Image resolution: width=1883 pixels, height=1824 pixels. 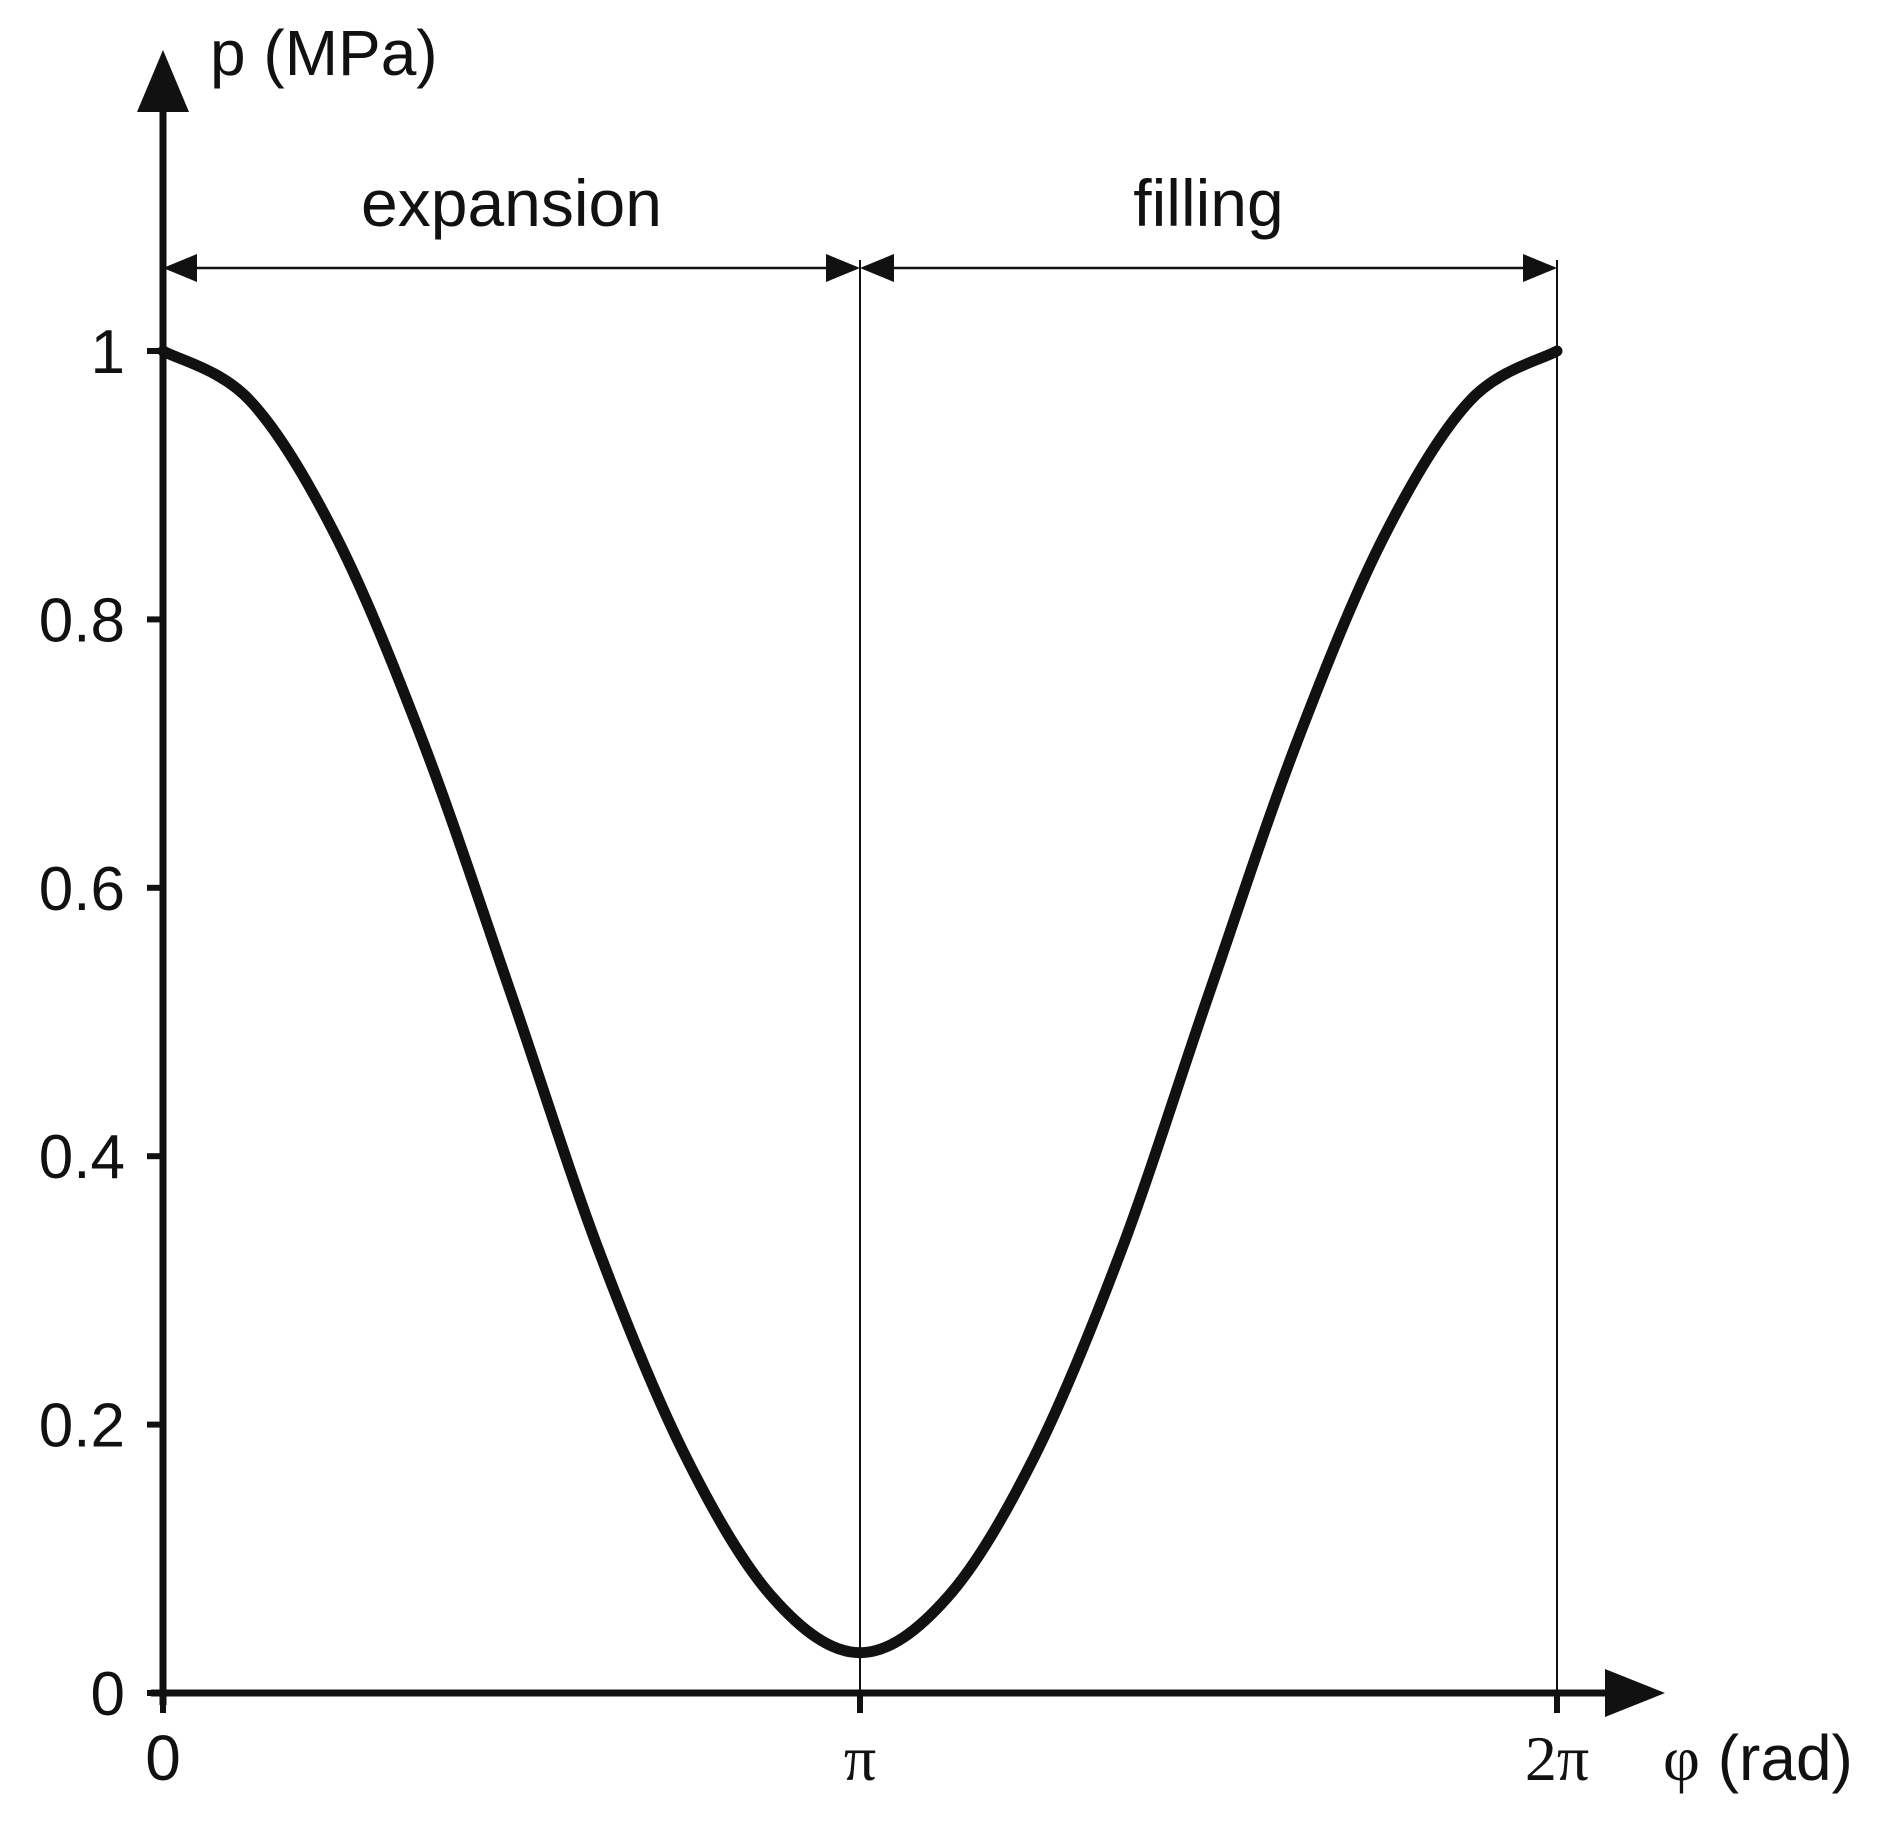 What do you see at coordinates (163, 1758) in the screenshot?
I see `x-tick-label: 0` at bounding box center [163, 1758].